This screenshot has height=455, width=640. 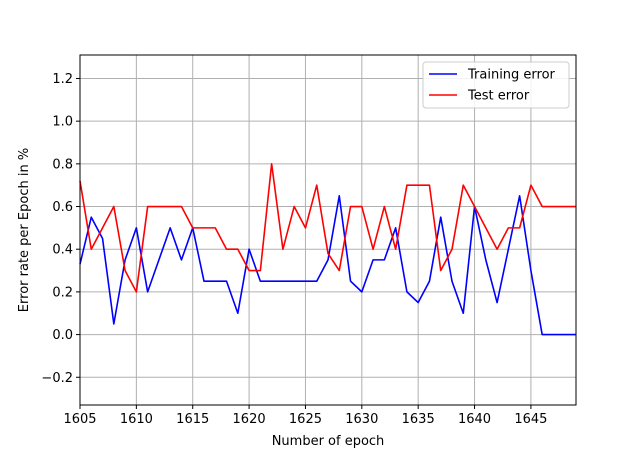 What do you see at coordinates (361, 419) in the screenshot?
I see `x-tick-label: 1630` at bounding box center [361, 419].